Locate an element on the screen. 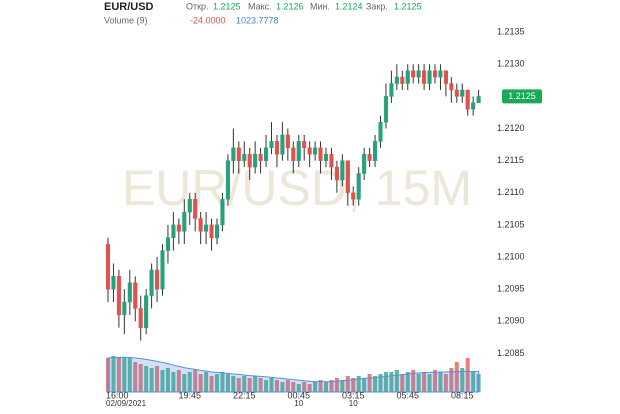 Image resolution: width=620 pixels, height=414 pixels. y-tick-label: 1.2100 is located at coordinates (511, 256).